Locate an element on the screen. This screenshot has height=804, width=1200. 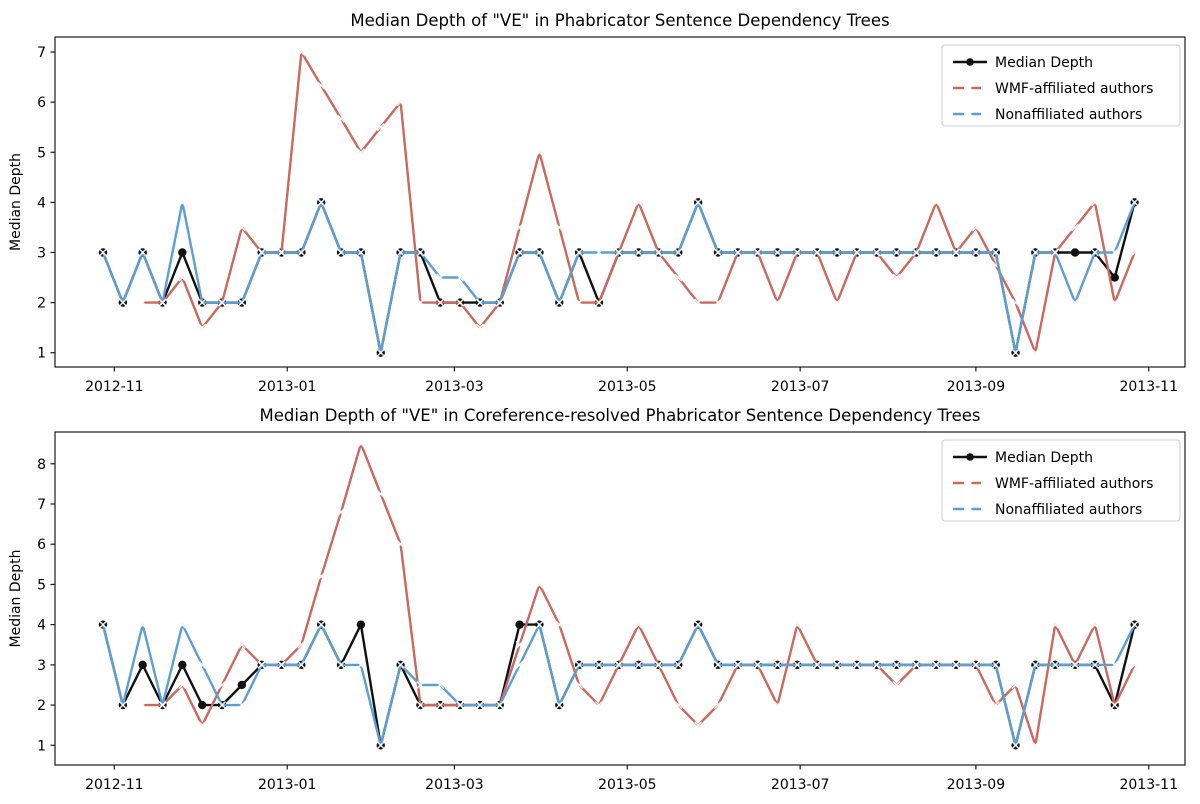
x-tick-label: 2013-11 is located at coordinates (1148, 387).